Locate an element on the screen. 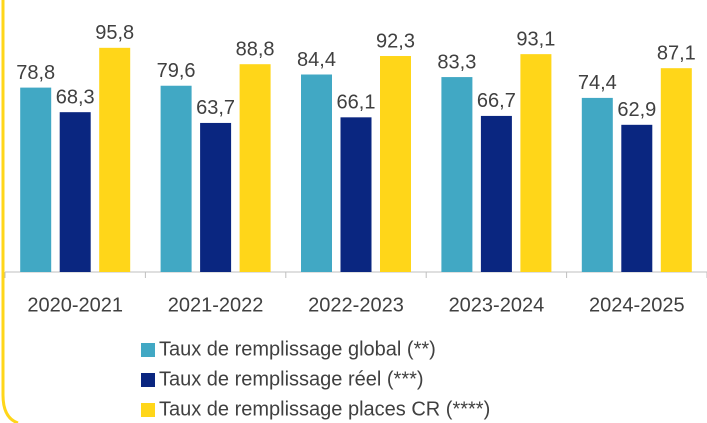  data-label: 83,3 is located at coordinates (456, 62).